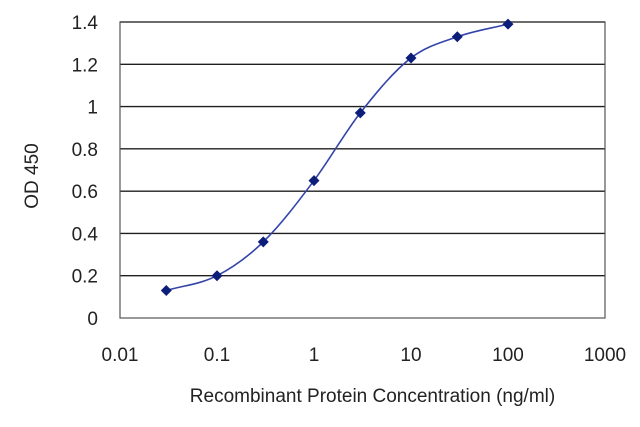 This screenshot has height=427, width=640. I want to click on y-tick-label: 0.2, so click(85, 277).